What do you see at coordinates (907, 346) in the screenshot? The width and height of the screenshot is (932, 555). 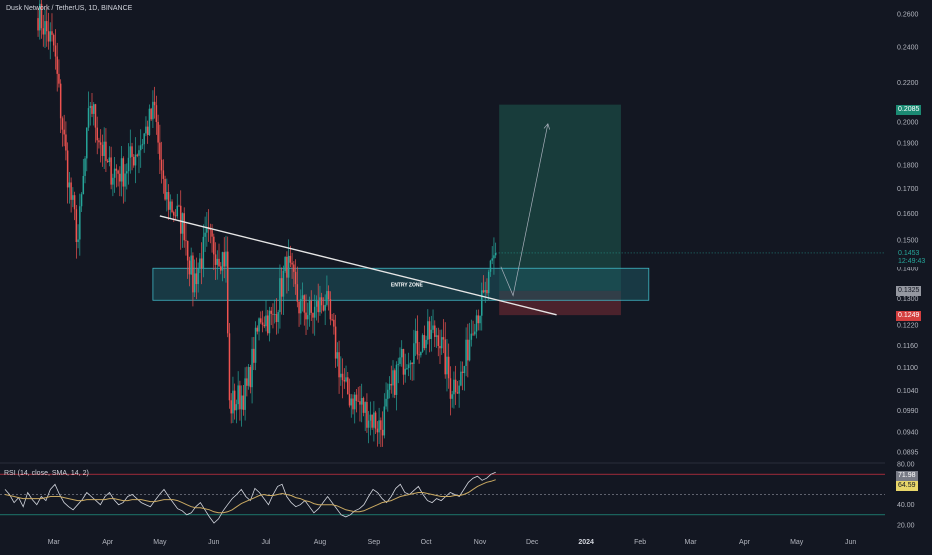 I see `y-tick-label: 0.1160` at bounding box center [907, 346].